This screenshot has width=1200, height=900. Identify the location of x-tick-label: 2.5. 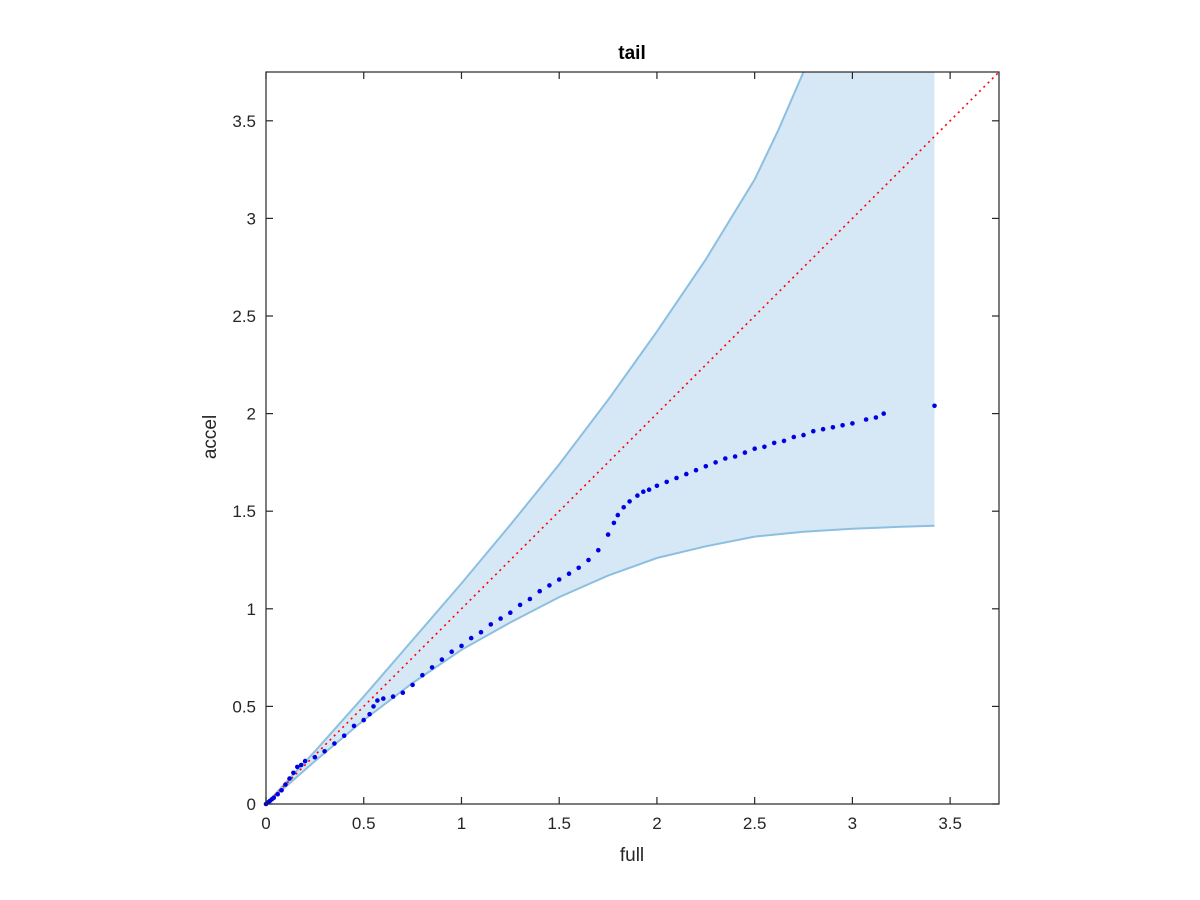
(755, 823).